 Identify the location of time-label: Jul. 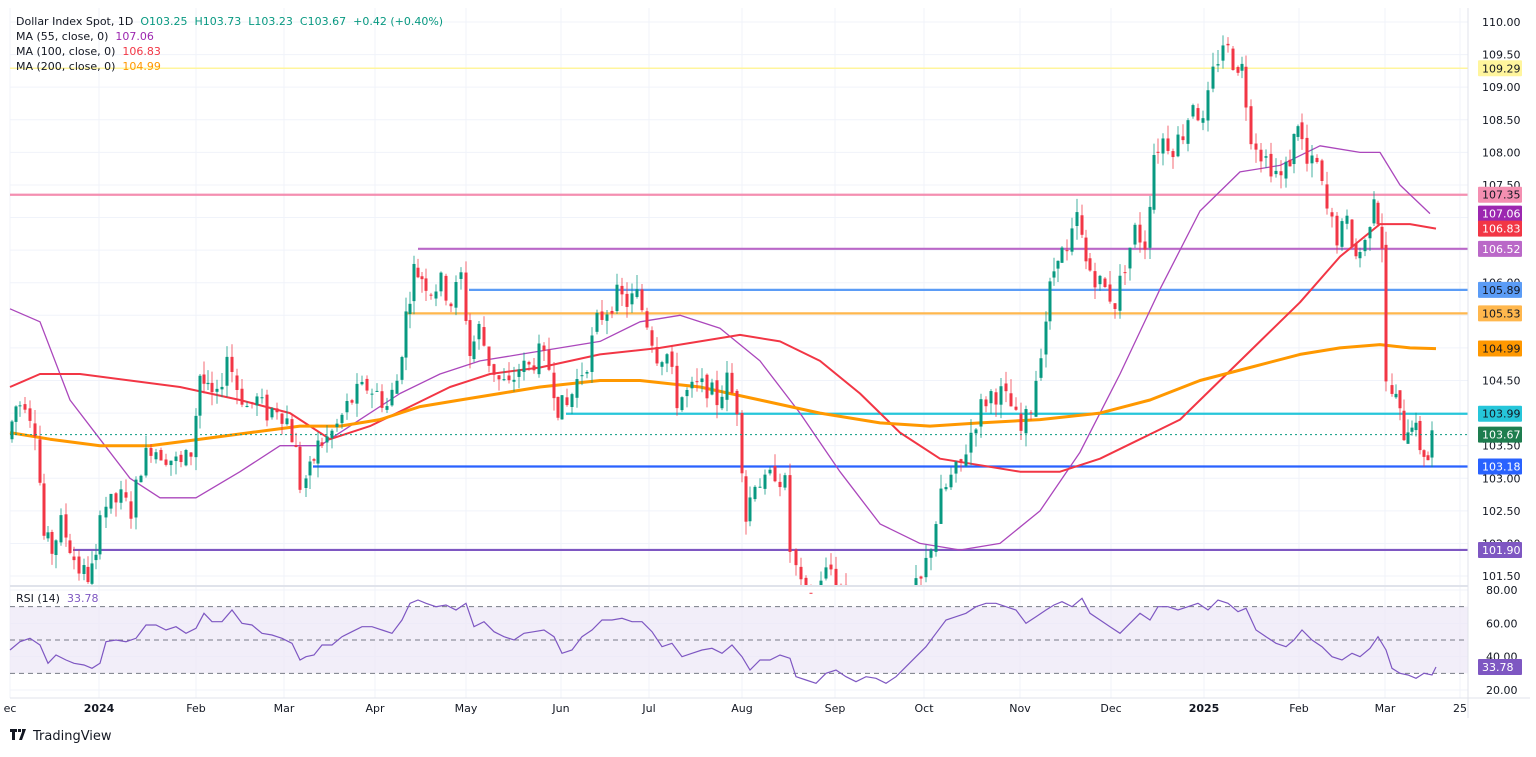
(648, 708).